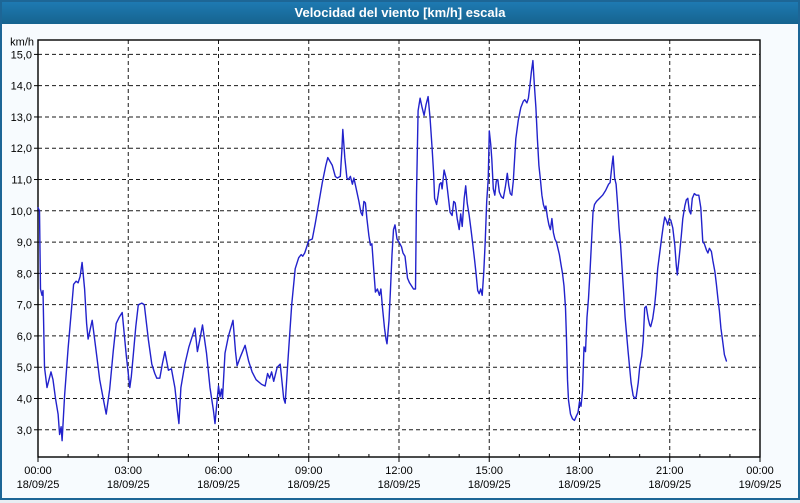 This screenshot has height=503, width=800. I want to click on y-tick-label: 6,0, so click(24, 337).